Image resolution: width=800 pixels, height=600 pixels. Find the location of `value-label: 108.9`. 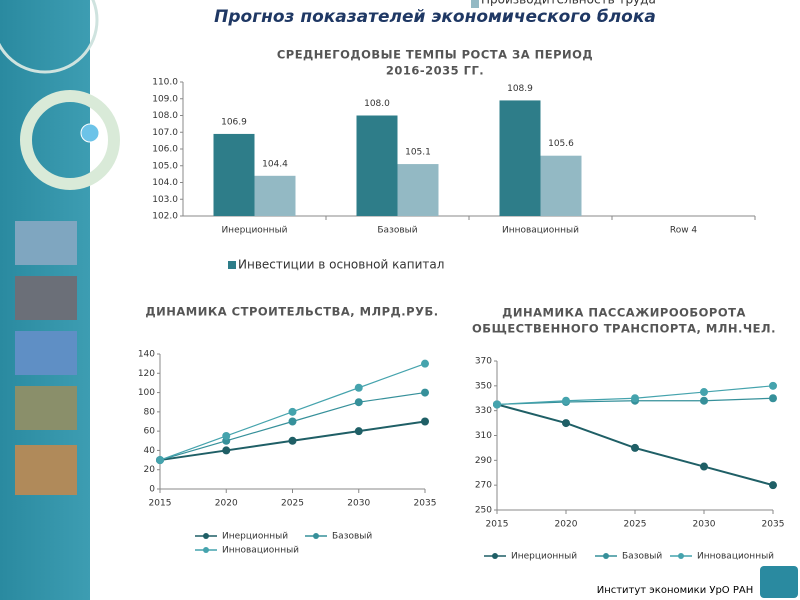

value-label: 108.9 is located at coordinates (520, 89).